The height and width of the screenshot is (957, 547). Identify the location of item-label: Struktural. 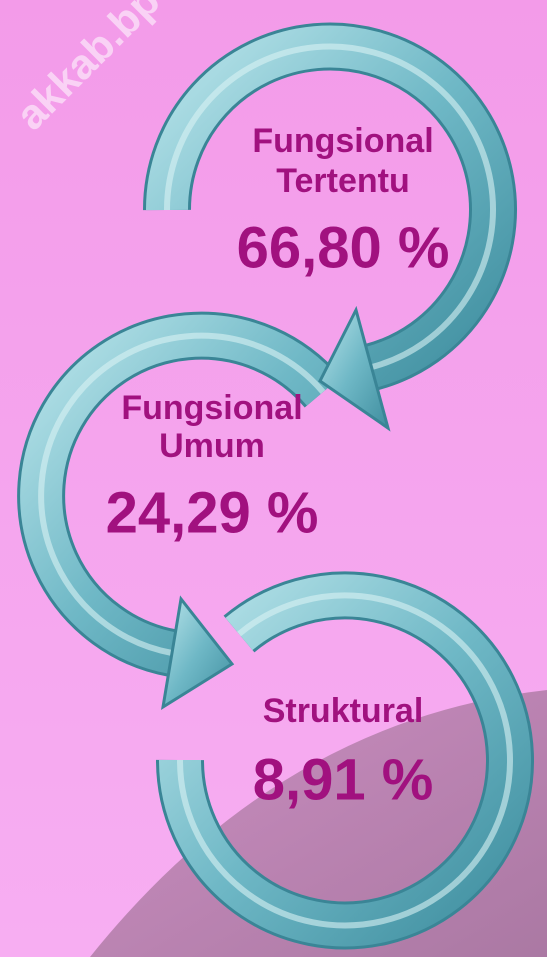
(343, 711).